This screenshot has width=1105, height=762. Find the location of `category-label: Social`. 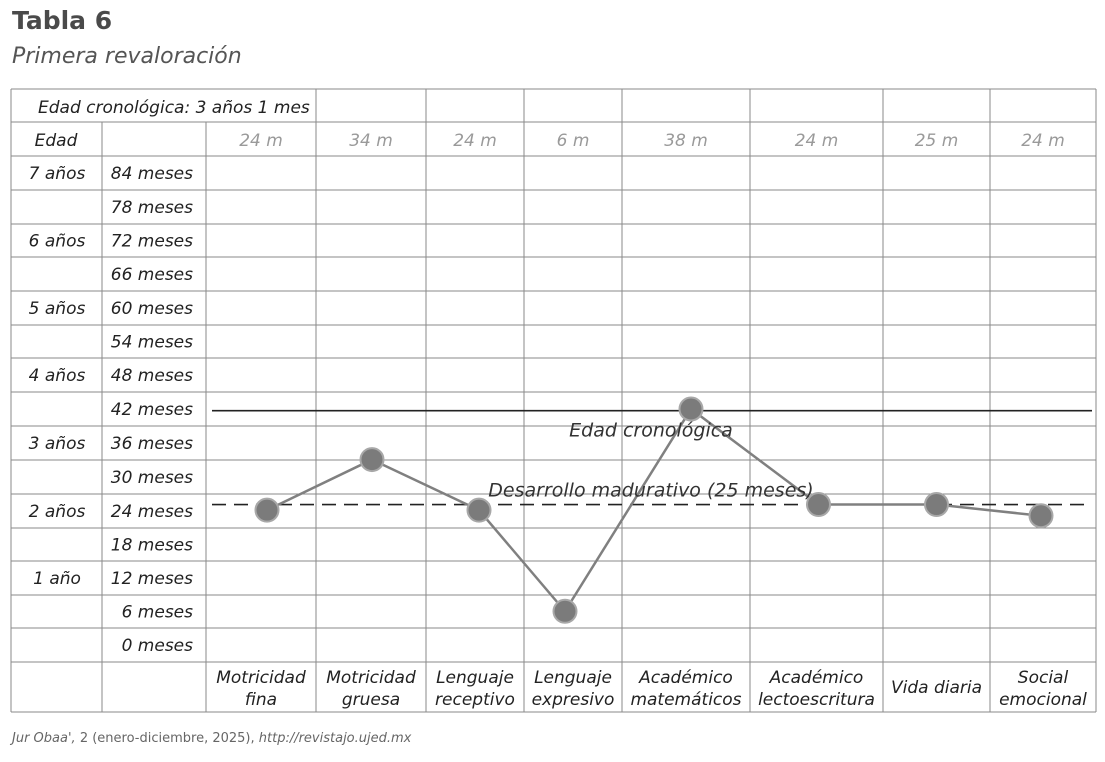

category-label: Social is located at coordinates (1043, 678).